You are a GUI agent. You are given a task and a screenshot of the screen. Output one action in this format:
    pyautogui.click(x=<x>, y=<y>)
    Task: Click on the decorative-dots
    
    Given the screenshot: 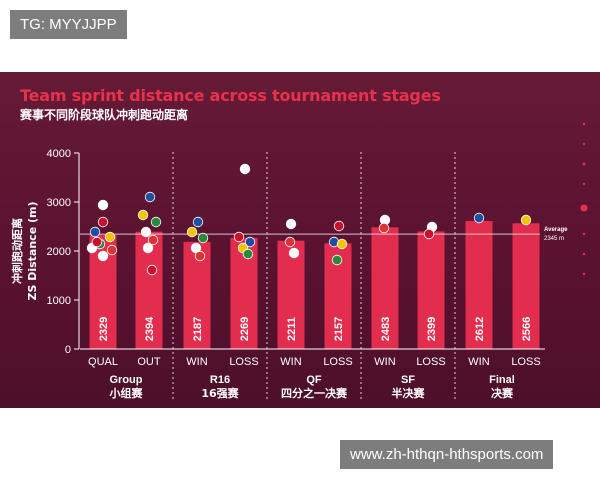 What is the action you would take?
    pyautogui.click(x=584, y=199)
    